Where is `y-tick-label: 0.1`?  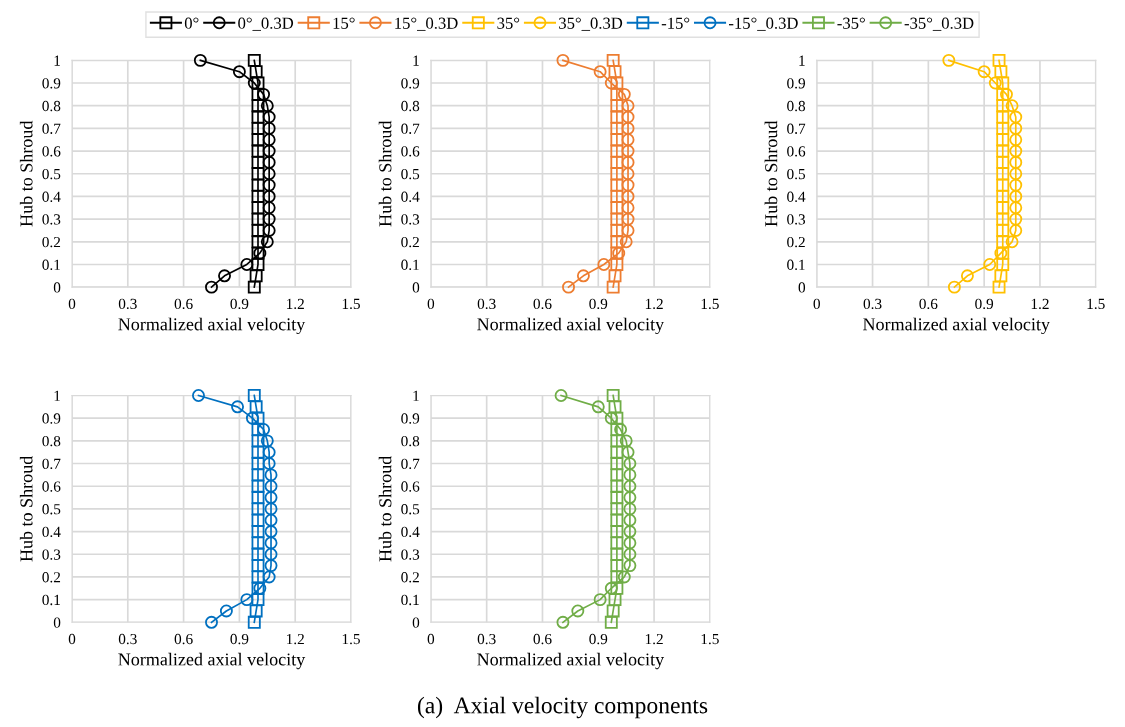
y-tick-label: 0.1 is located at coordinates (51, 264).